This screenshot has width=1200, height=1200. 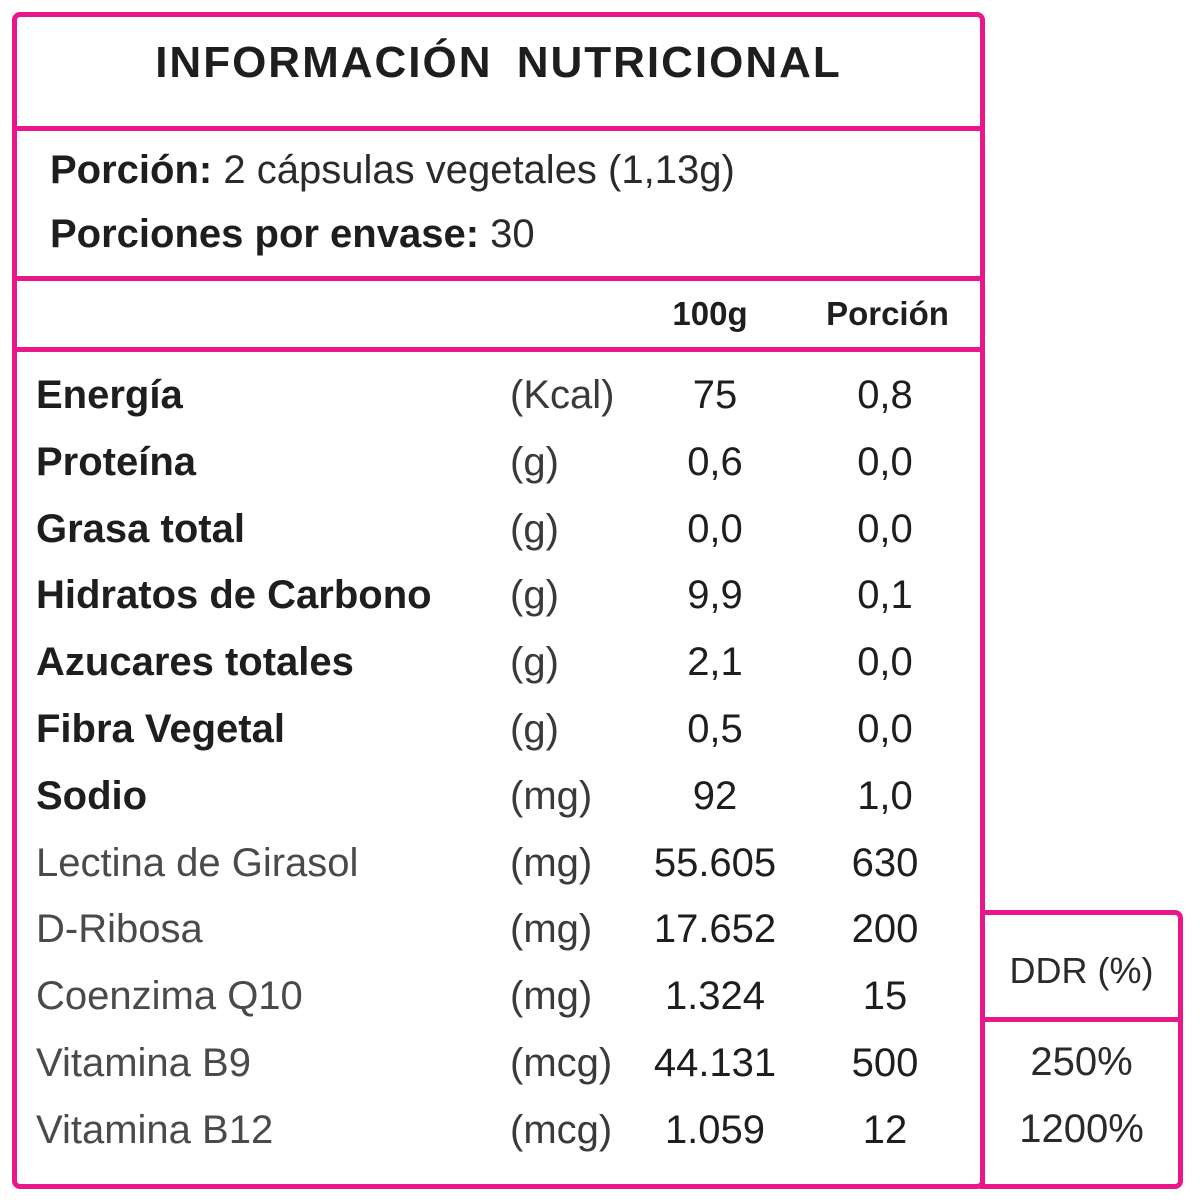 What do you see at coordinates (885, 862) in the screenshot?
I see `value-portion: 630` at bounding box center [885, 862].